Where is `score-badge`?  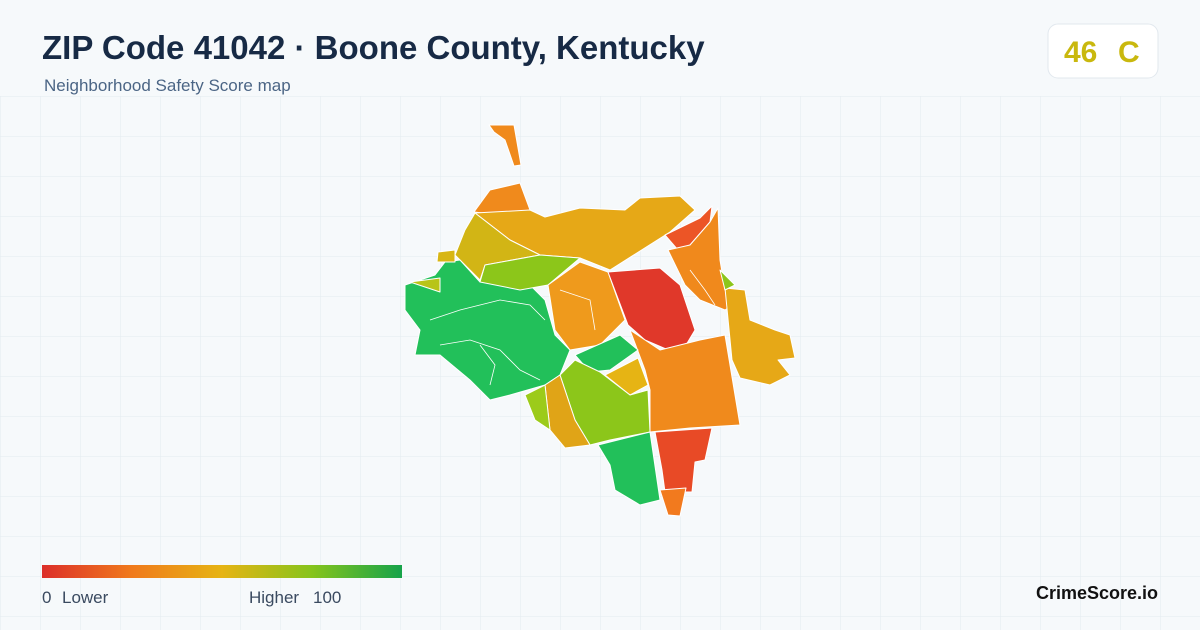
score-badge is located at coordinates (1103, 51).